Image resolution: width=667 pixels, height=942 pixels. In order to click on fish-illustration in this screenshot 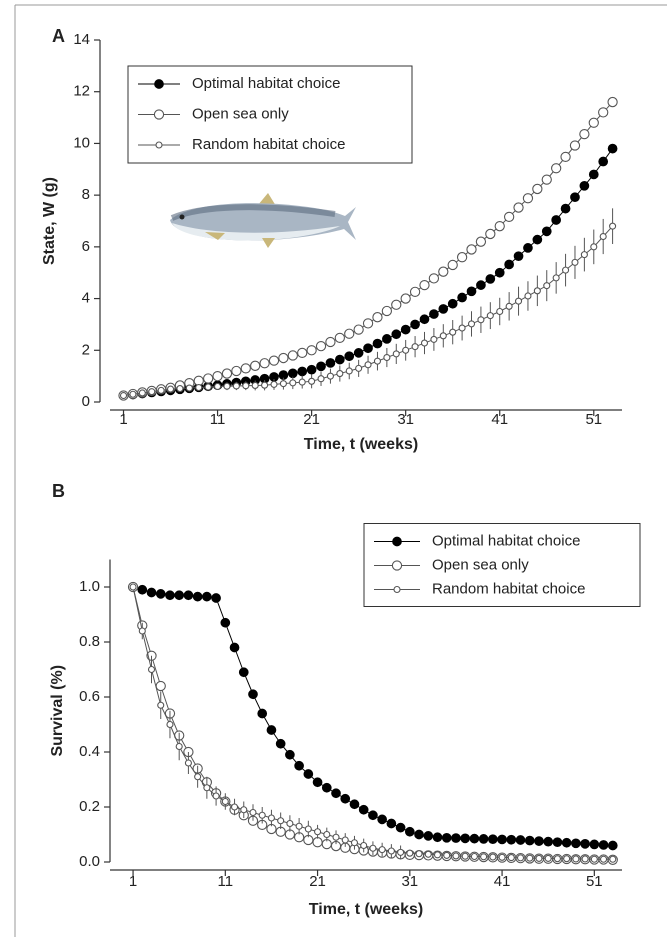, I will do `click(263, 220)`.